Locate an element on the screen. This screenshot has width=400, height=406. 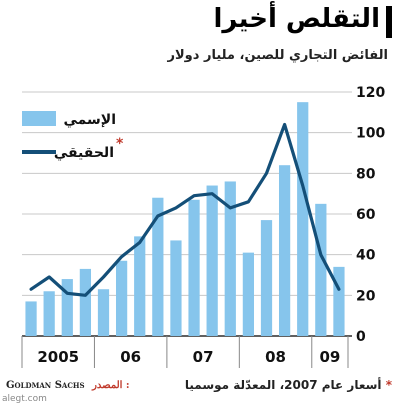
x-tick-label: 08 is located at coordinates (275, 357).